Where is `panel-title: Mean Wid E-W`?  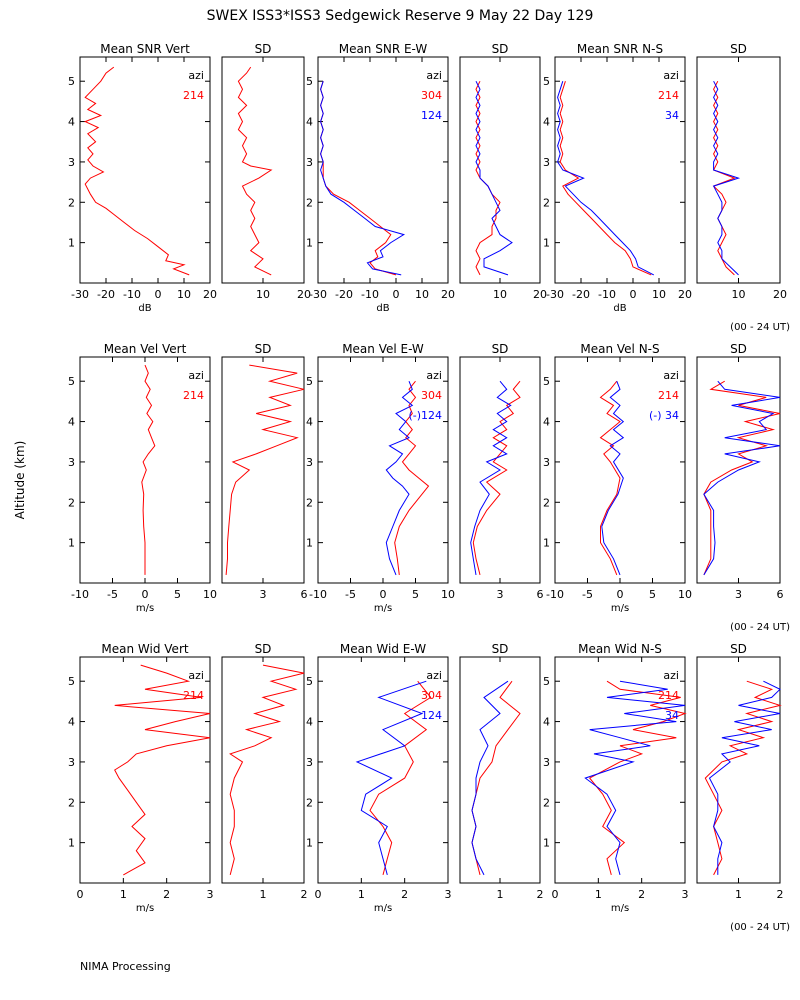 panel-title: Mean Wid E-W is located at coordinates (383, 649).